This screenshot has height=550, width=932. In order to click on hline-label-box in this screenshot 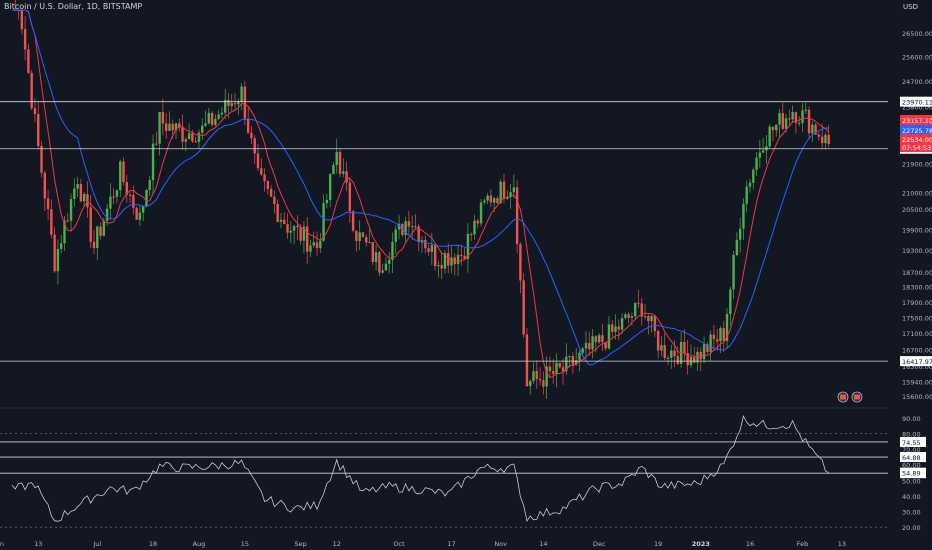, I will do `click(916, 361)`.